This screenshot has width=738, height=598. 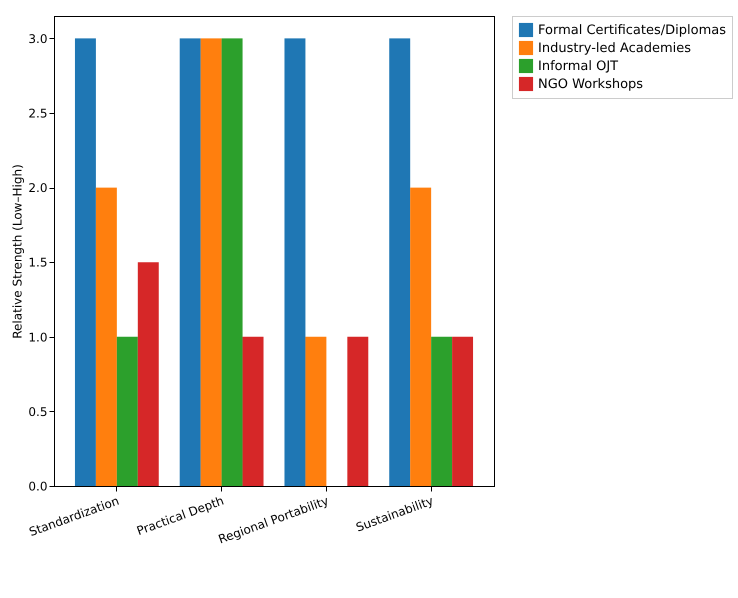 I want to click on y-tick-label: 1.5, so click(x=38, y=263).